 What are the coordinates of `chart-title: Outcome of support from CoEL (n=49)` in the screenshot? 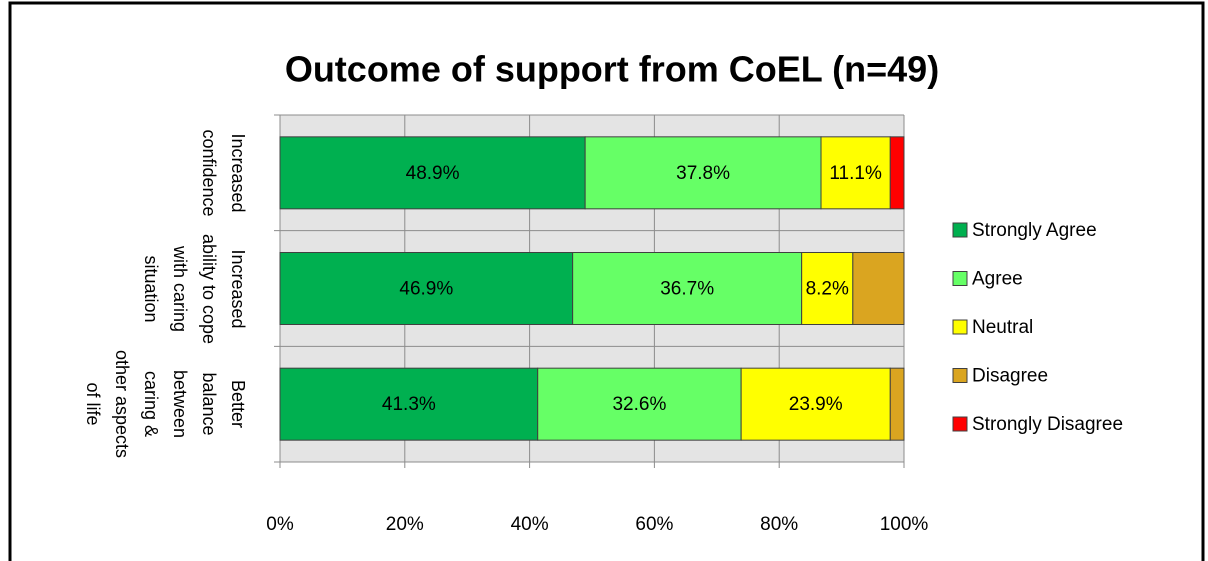 It's located at (612, 69).